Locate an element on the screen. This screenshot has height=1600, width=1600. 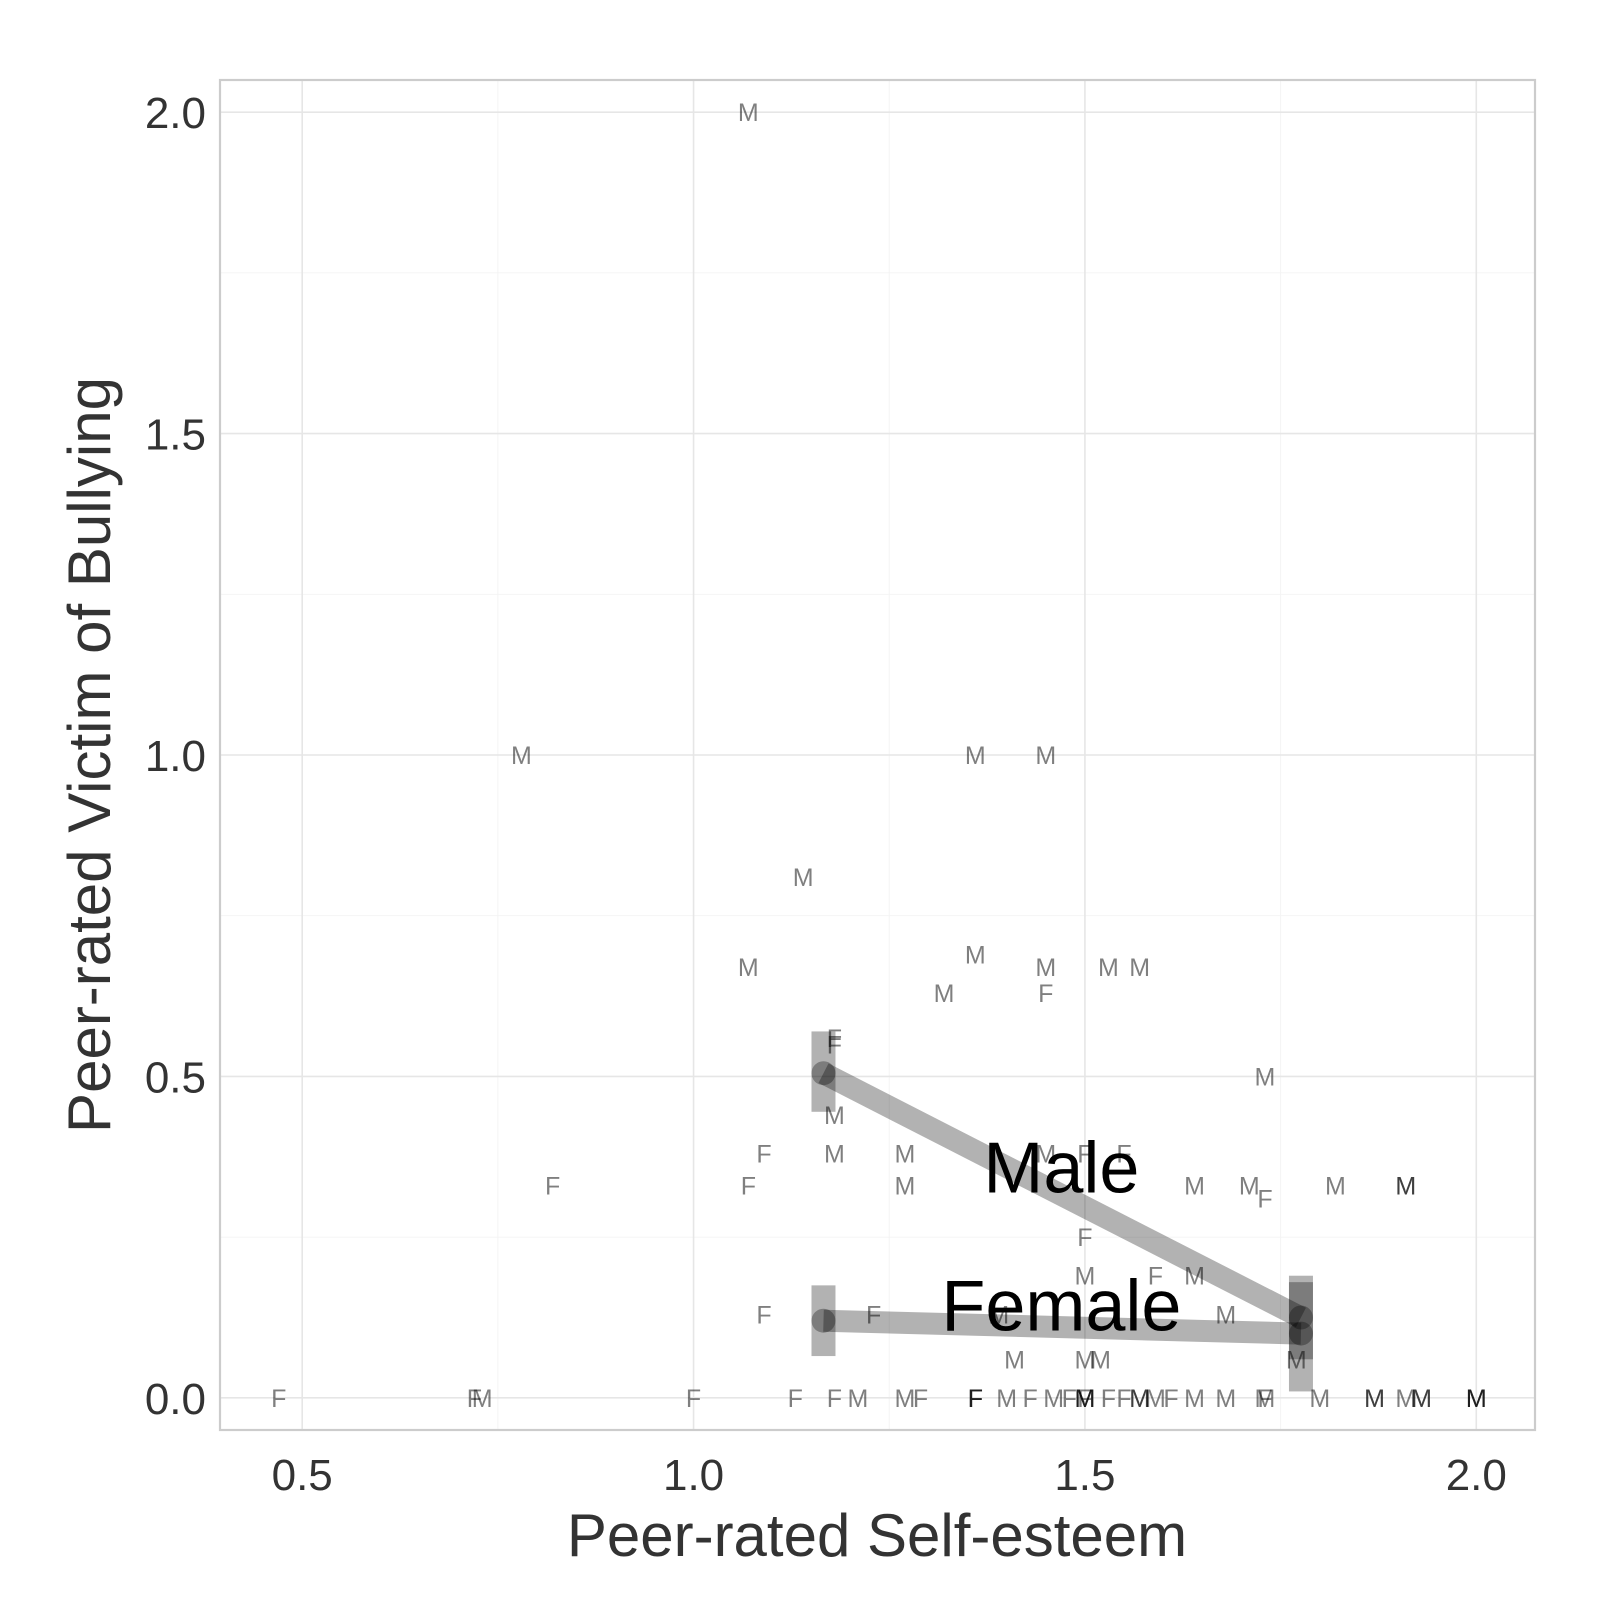
x-axis-title: Peer-rated Self-esteem is located at coordinates (877, 1535).